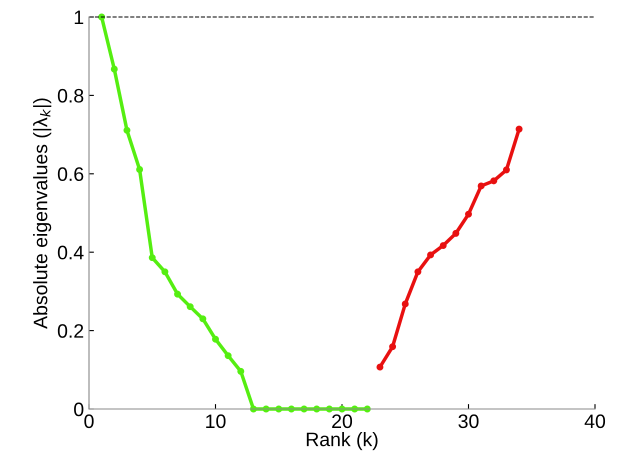 Image resolution: width=618 pixels, height=470 pixels. What do you see at coordinates (79, 409) in the screenshot?
I see `y-tick-label: 0` at bounding box center [79, 409].